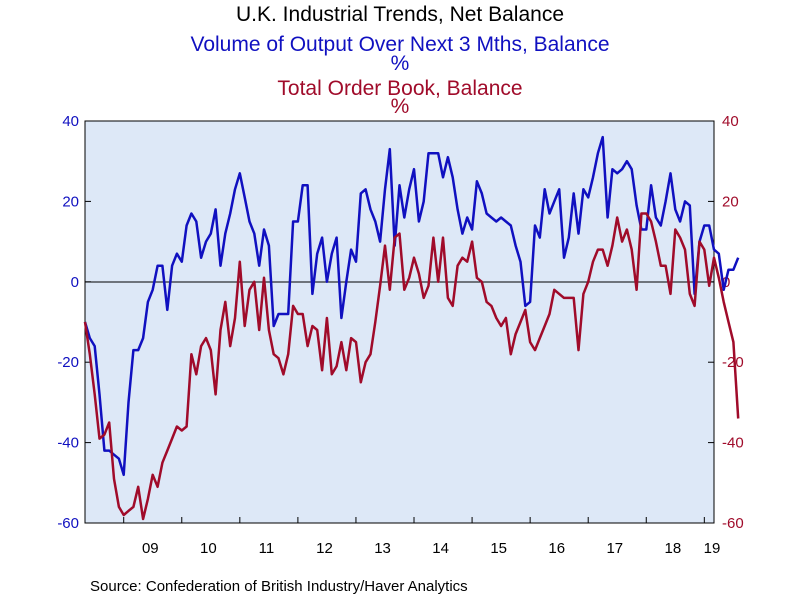 This screenshot has width=800, height=600. I want to click on x-tick-label: 18, so click(673, 548).